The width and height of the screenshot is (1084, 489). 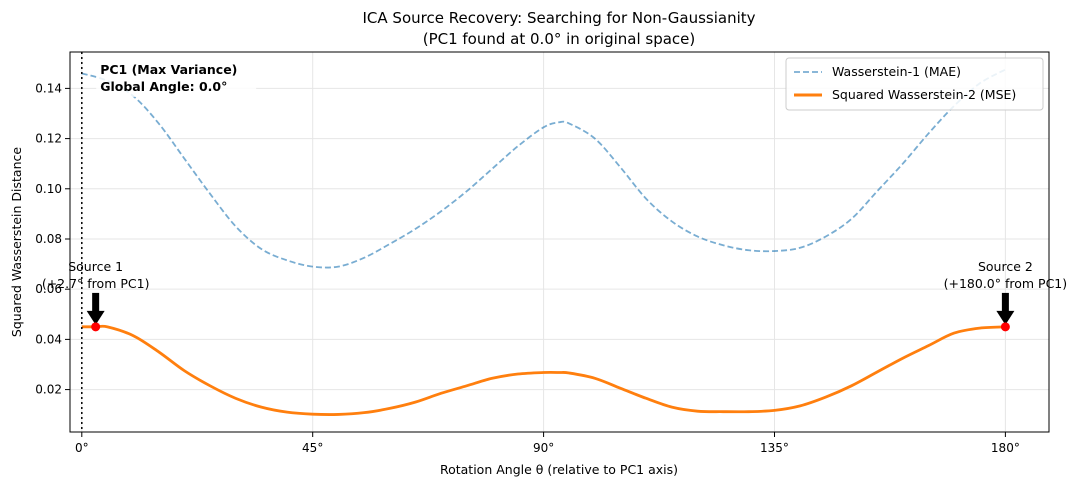 What do you see at coordinates (559, 469) in the screenshot?
I see `x-axis-label: Rotation Angle θ (relative to PC1 axis)` at bounding box center [559, 469].